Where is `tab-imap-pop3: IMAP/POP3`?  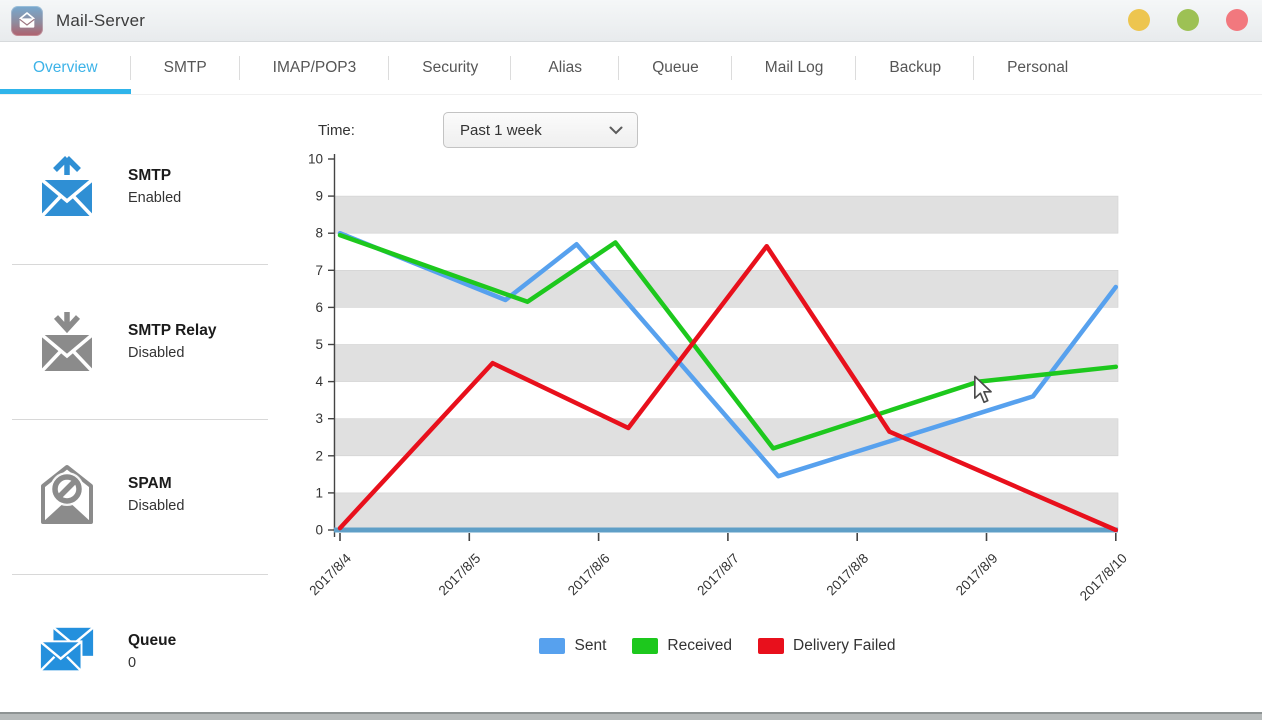 tab-imap-pop3: IMAP/POP3 is located at coordinates (315, 68).